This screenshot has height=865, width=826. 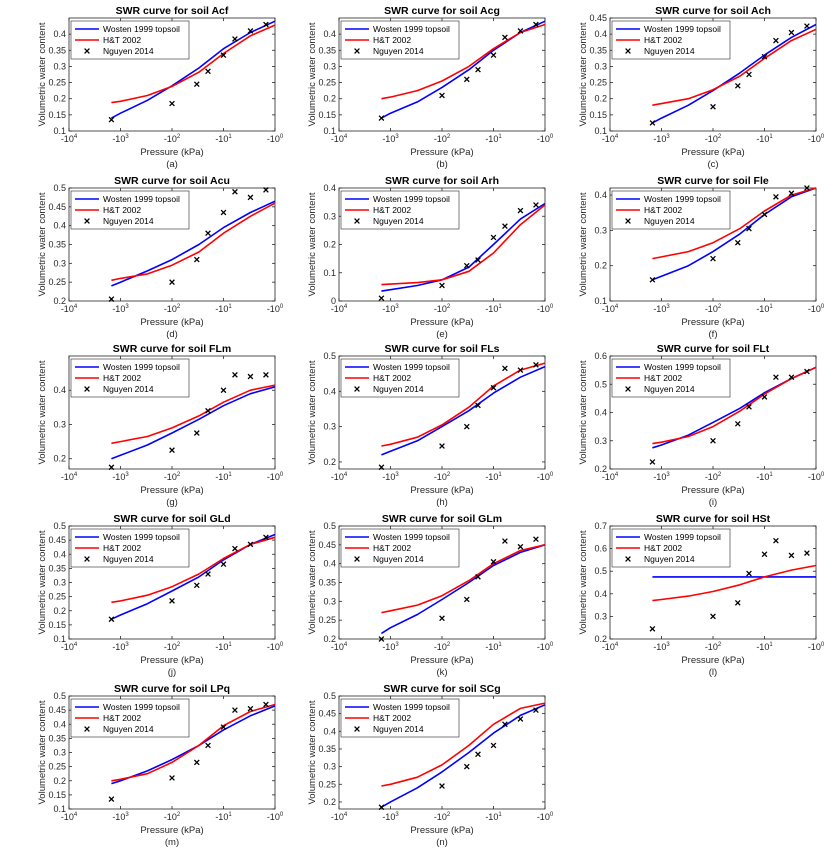 What do you see at coordinates (141, 367) in the screenshot?
I see `legend-label: Wosten 1999 topsoil` at bounding box center [141, 367].